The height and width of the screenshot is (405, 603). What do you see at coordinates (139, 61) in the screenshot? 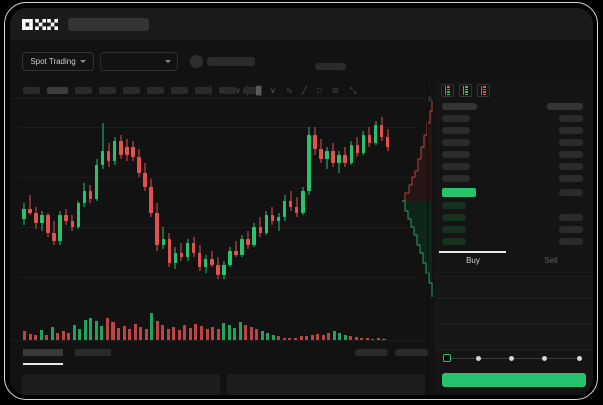
I see `pair-select` at bounding box center [139, 61].